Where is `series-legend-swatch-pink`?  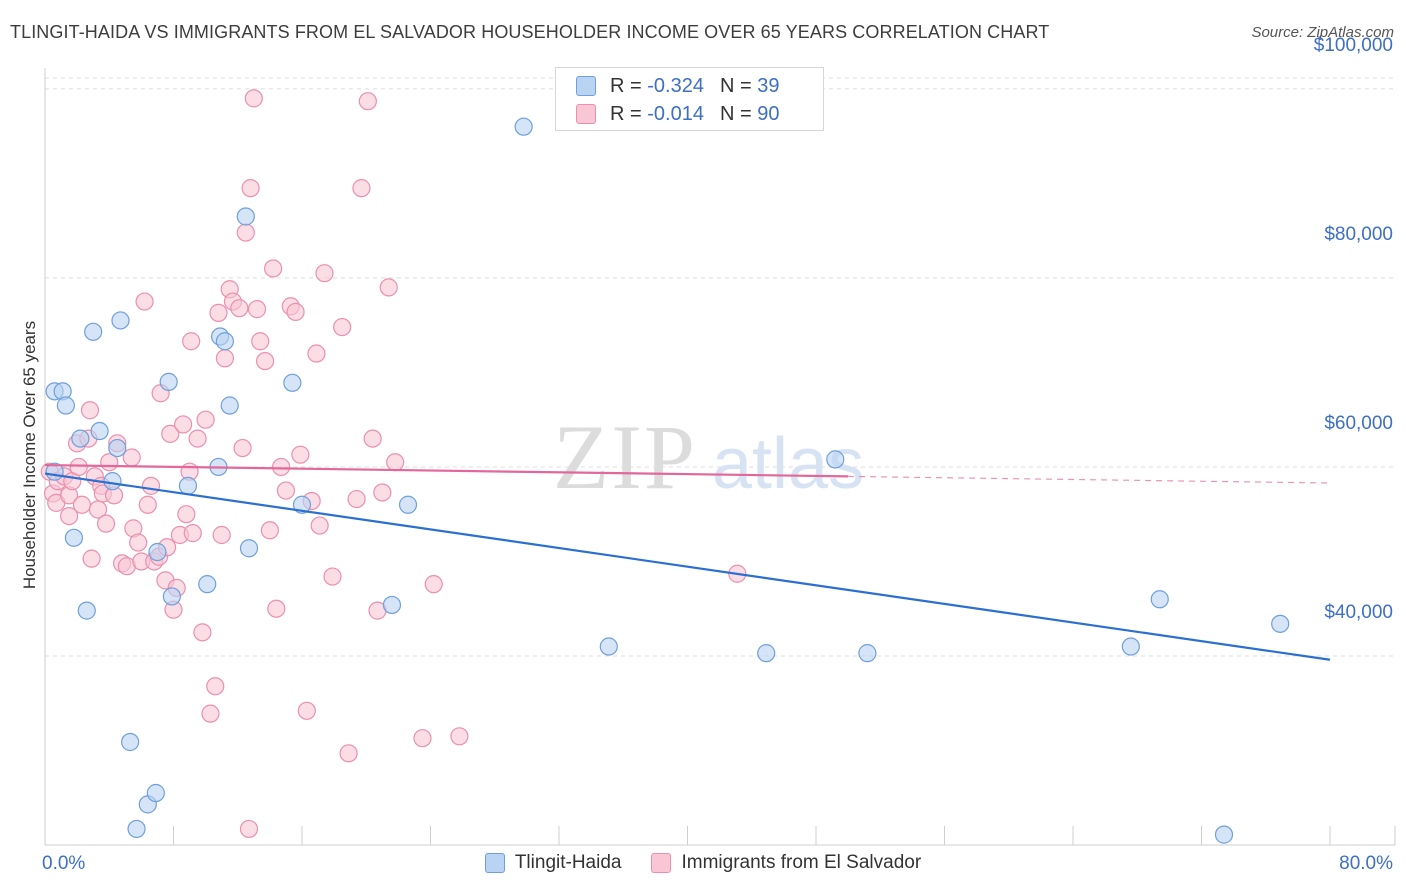
series-legend-swatch-pink is located at coordinates (661, 863).